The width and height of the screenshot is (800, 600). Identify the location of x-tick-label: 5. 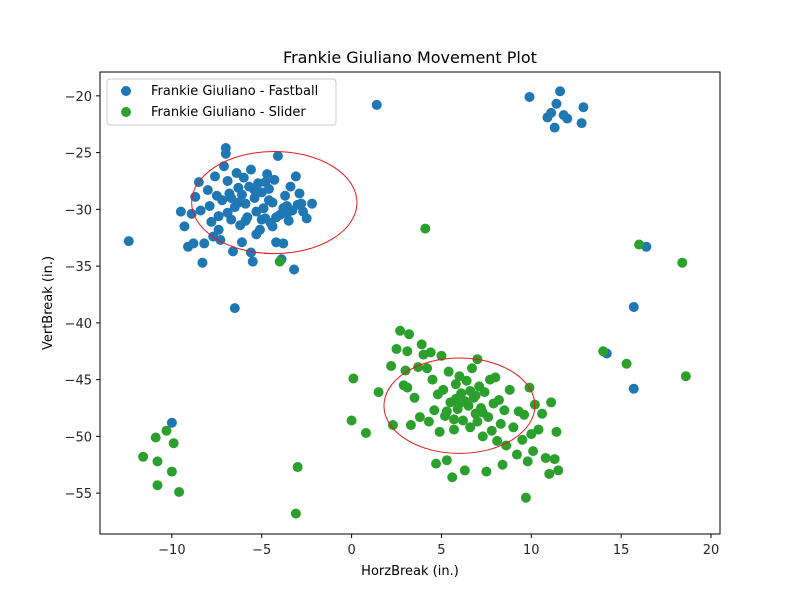
(441, 550).